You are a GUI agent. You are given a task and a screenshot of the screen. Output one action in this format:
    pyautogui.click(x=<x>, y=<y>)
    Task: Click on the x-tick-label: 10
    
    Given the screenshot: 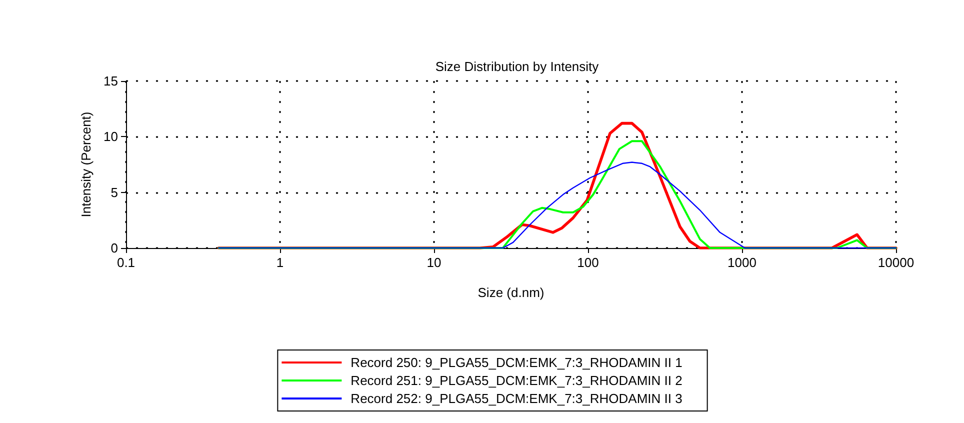 What is the action you would take?
    pyautogui.click(x=434, y=262)
    